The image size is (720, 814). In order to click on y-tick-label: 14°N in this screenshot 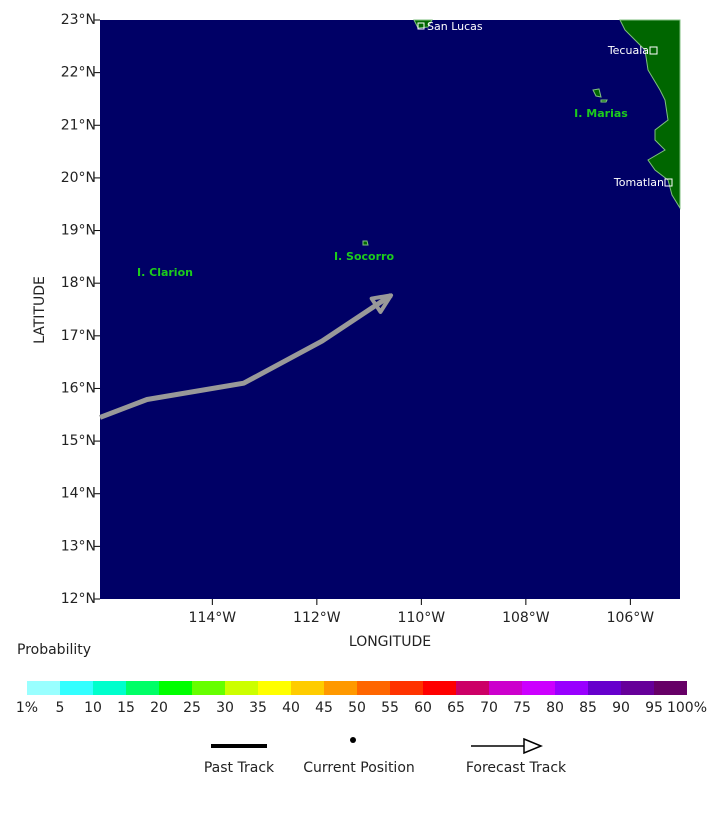, I will do `click(78, 494)`.